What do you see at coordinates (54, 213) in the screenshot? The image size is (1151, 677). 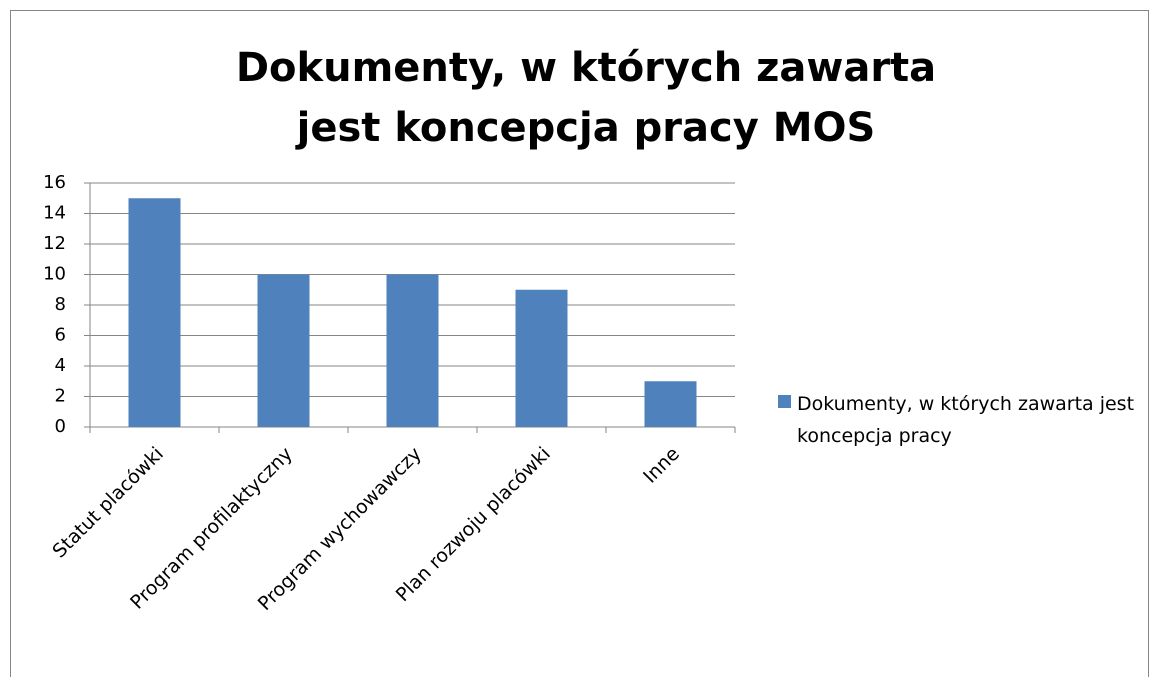 I see `y-tick-label: 14` at bounding box center [54, 213].